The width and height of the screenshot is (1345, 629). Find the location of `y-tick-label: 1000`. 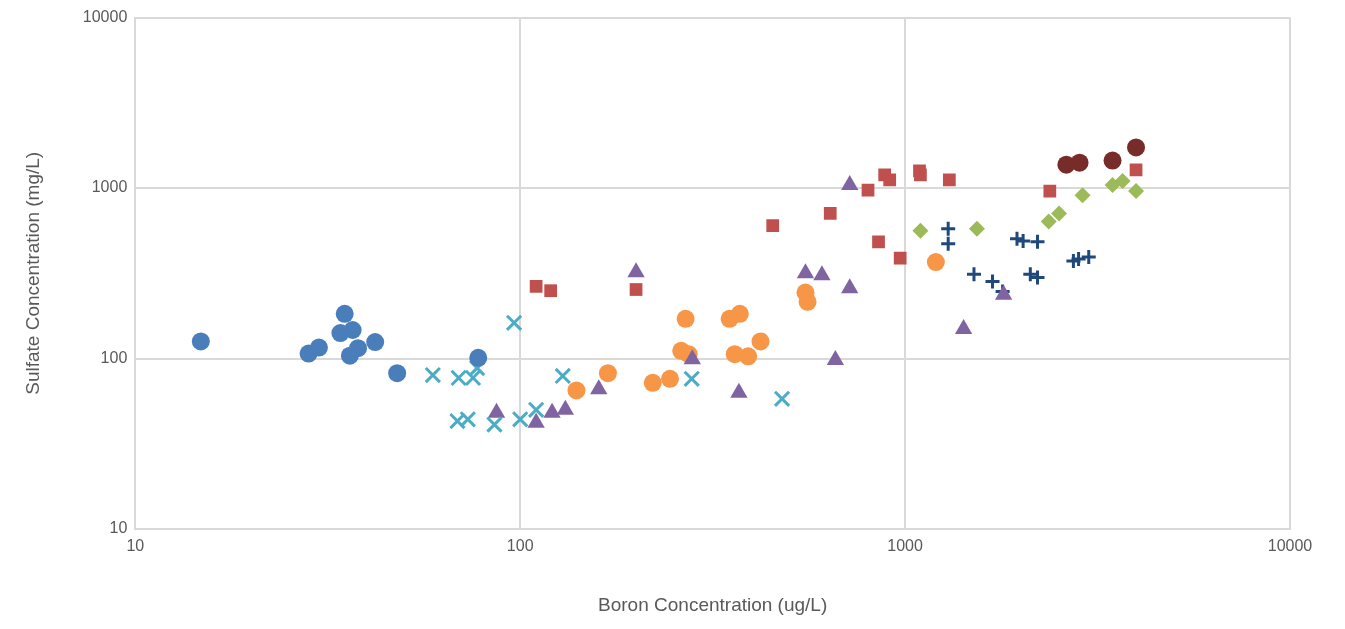

y-tick-label: 1000 is located at coordinates (109, 187).